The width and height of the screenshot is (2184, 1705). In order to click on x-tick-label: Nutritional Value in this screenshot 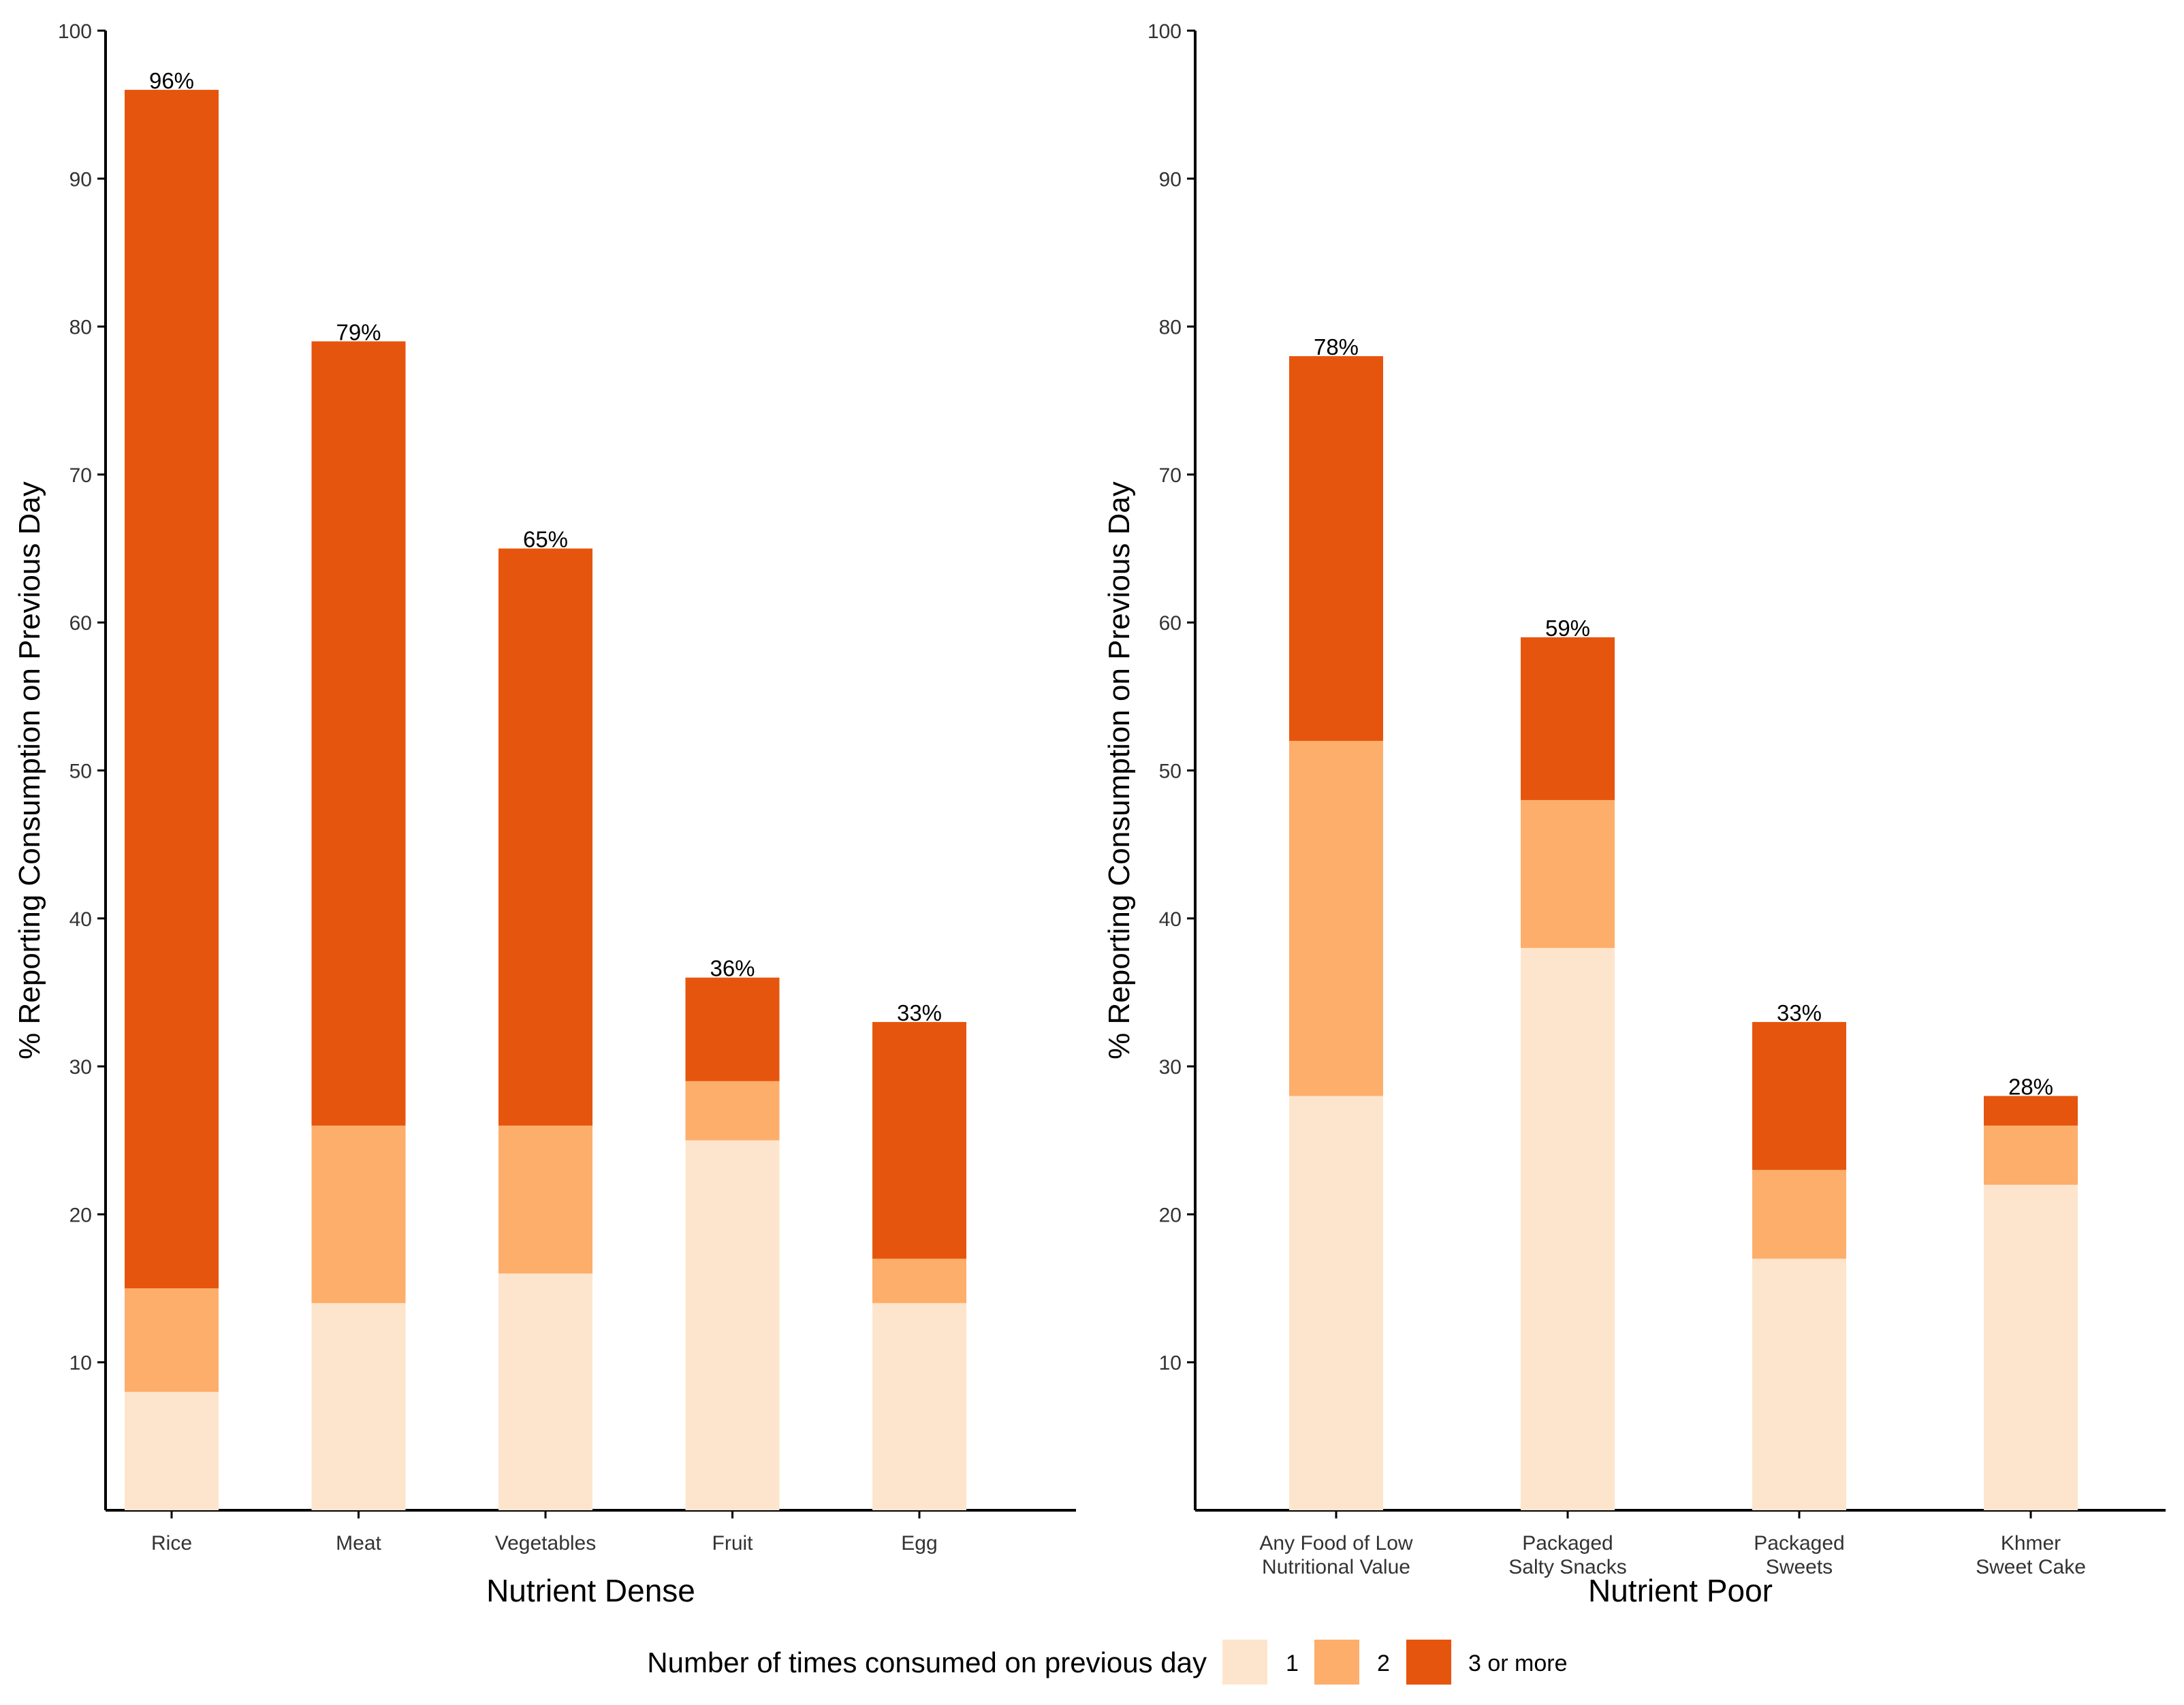, I will do `click(1336, 1567)`.